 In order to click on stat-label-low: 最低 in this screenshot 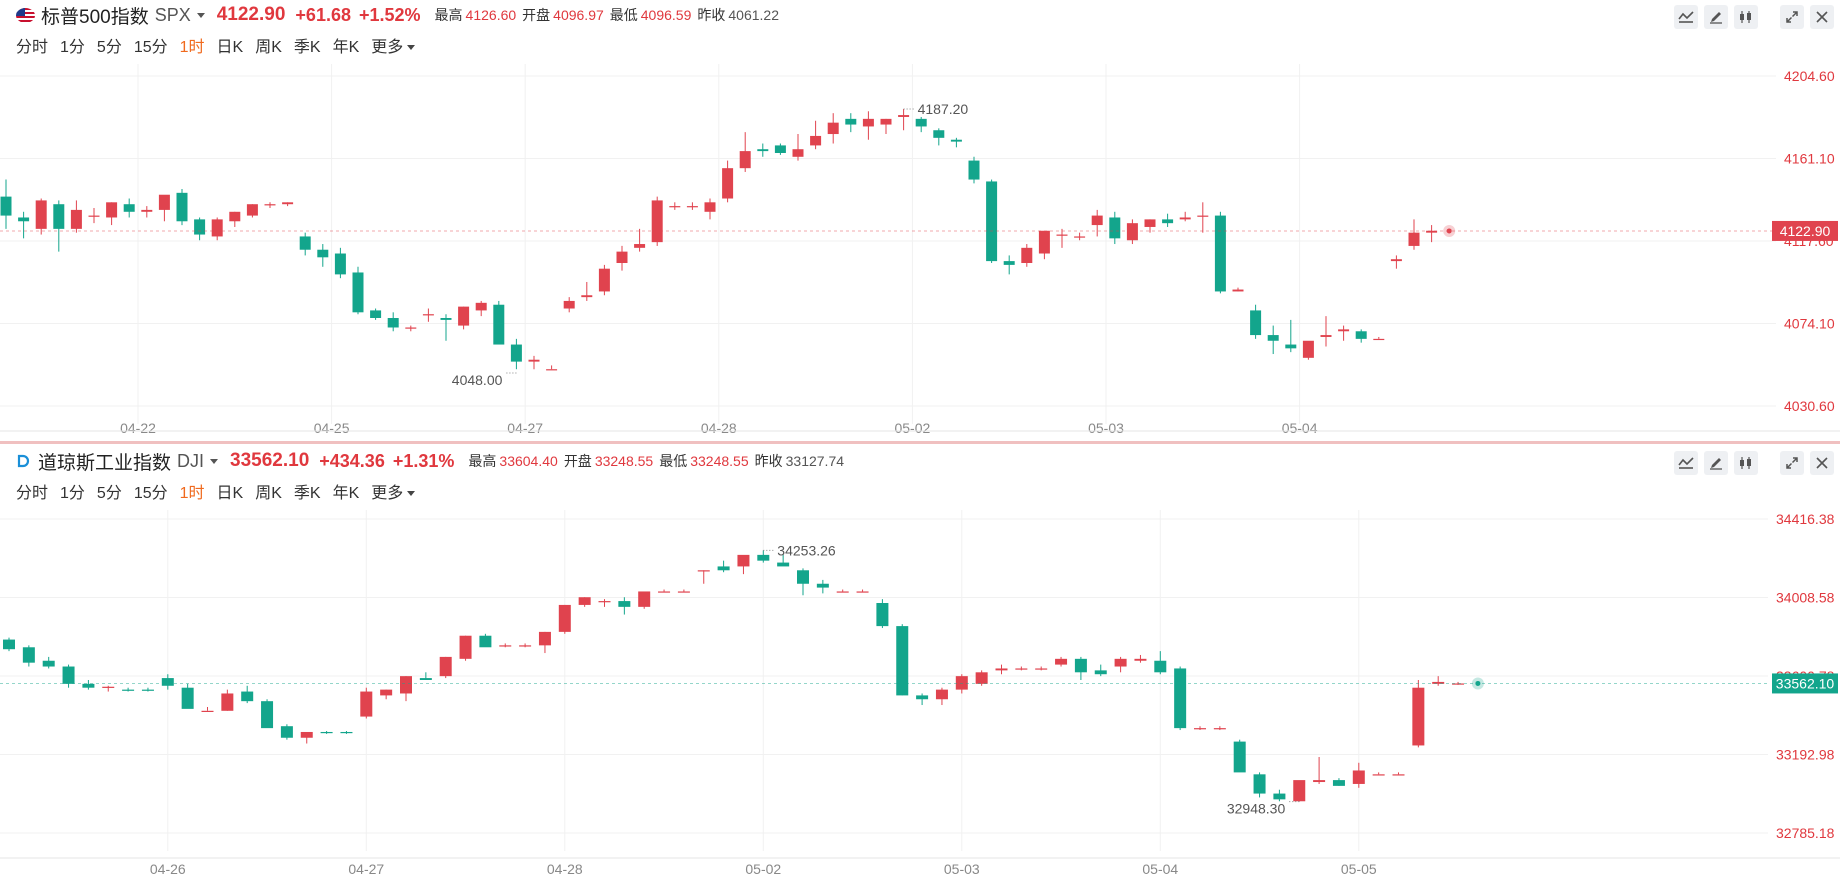, I will do `click(673, 461)`.